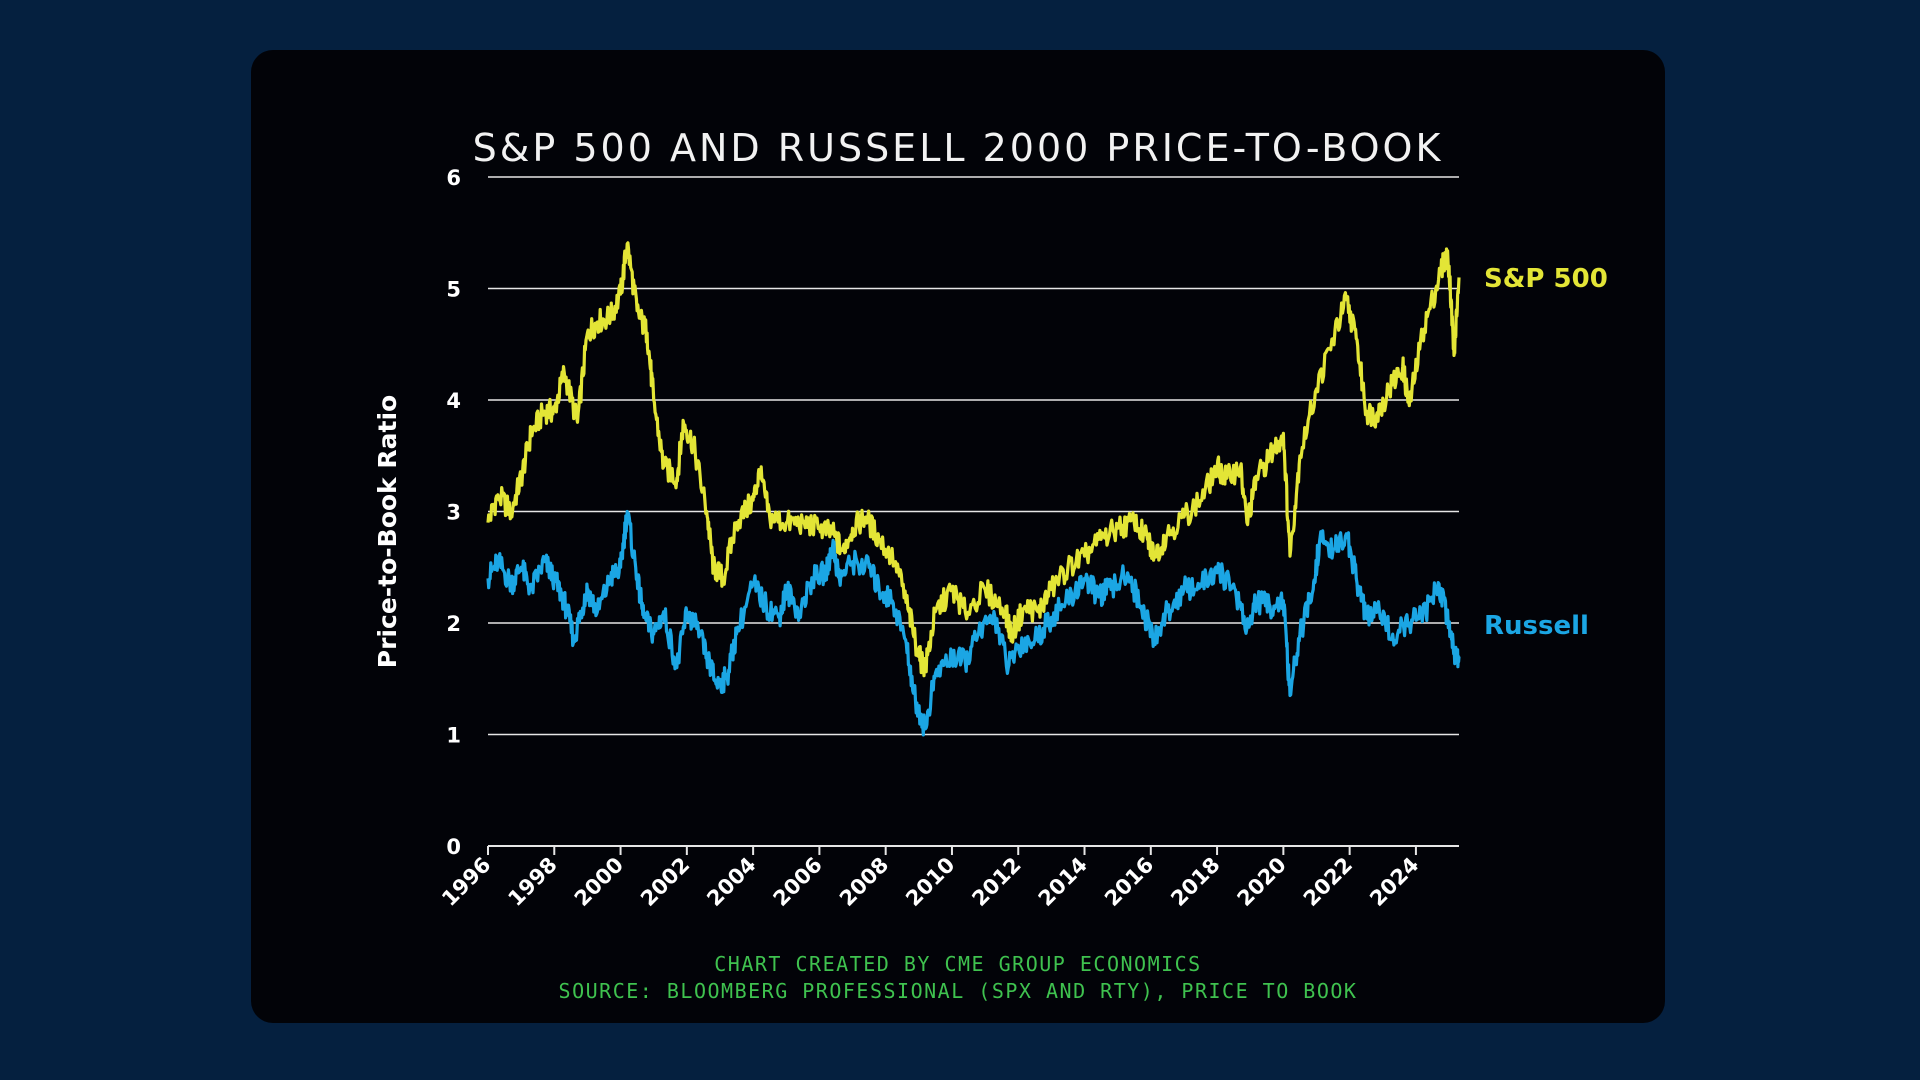 This screenshot has height=1080, width=1920. What do you see at coordinates (973, 623) in the screenshot?
I see `russell-line` at bounding box center [973, 623].